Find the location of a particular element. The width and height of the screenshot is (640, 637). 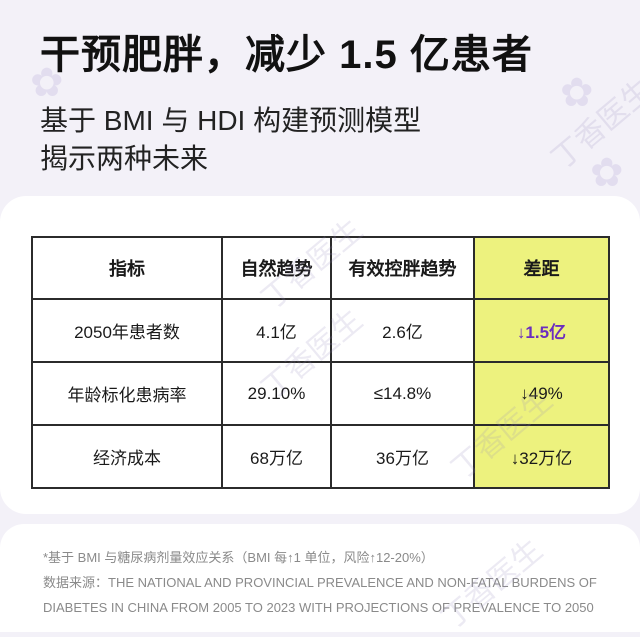

column-header-gap: 差距 is located at coordinates (541, 268).